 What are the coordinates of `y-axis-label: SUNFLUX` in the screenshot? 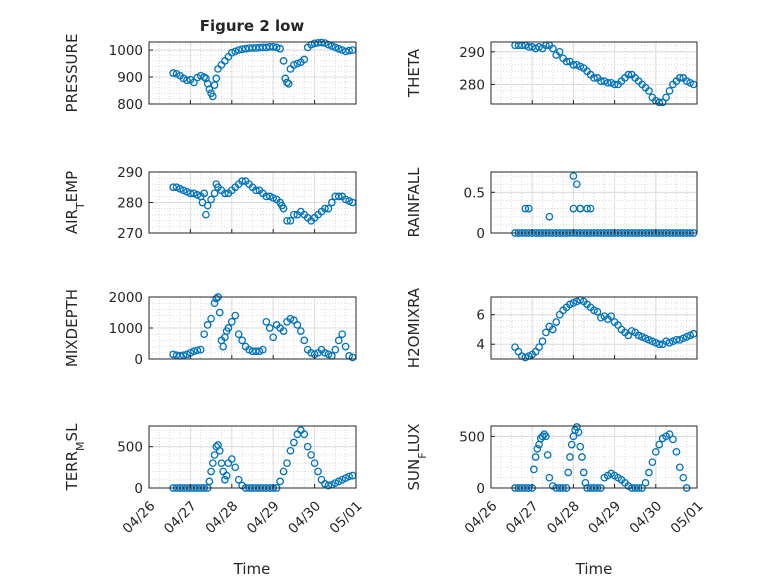 It's located at (417, 457).